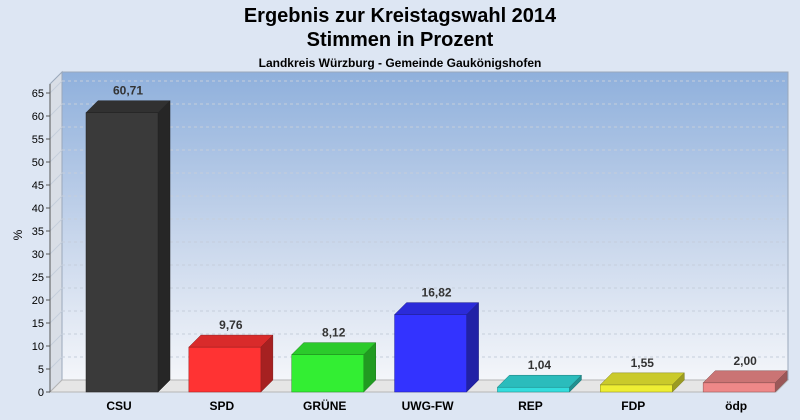 The height and width of the screenshot is (420, 800). What do you see at coordinates (38, 163) in the screenshot?
I see `y-tick-label: 50` at bounding box center [38, 163].